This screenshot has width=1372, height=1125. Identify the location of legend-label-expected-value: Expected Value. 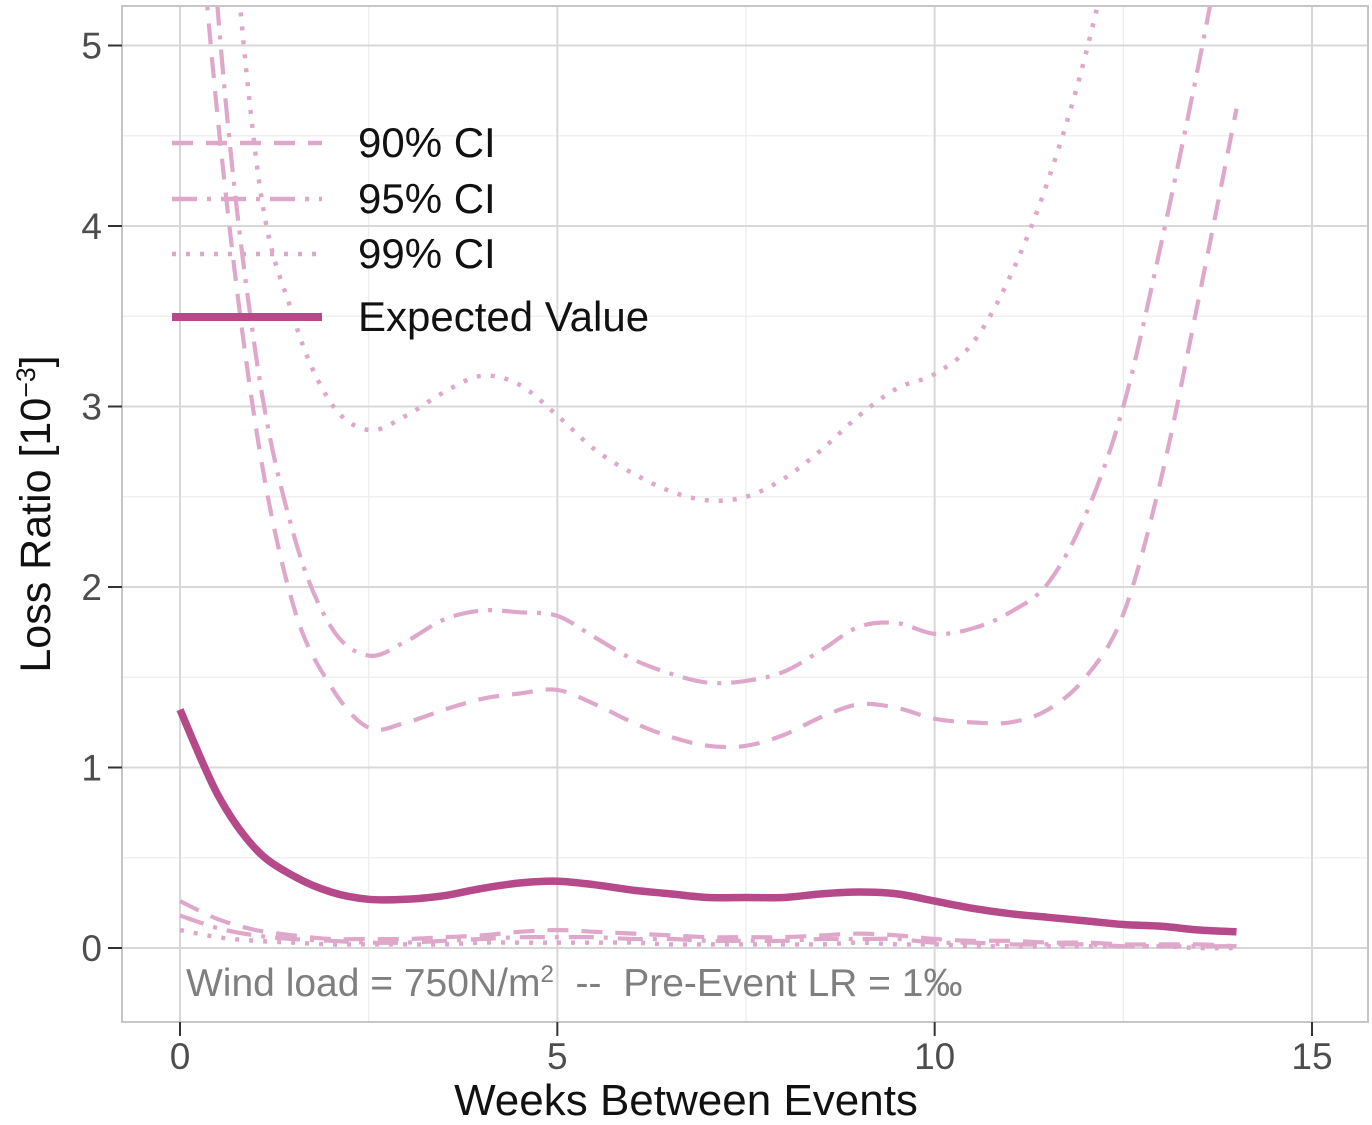
(504, 316).